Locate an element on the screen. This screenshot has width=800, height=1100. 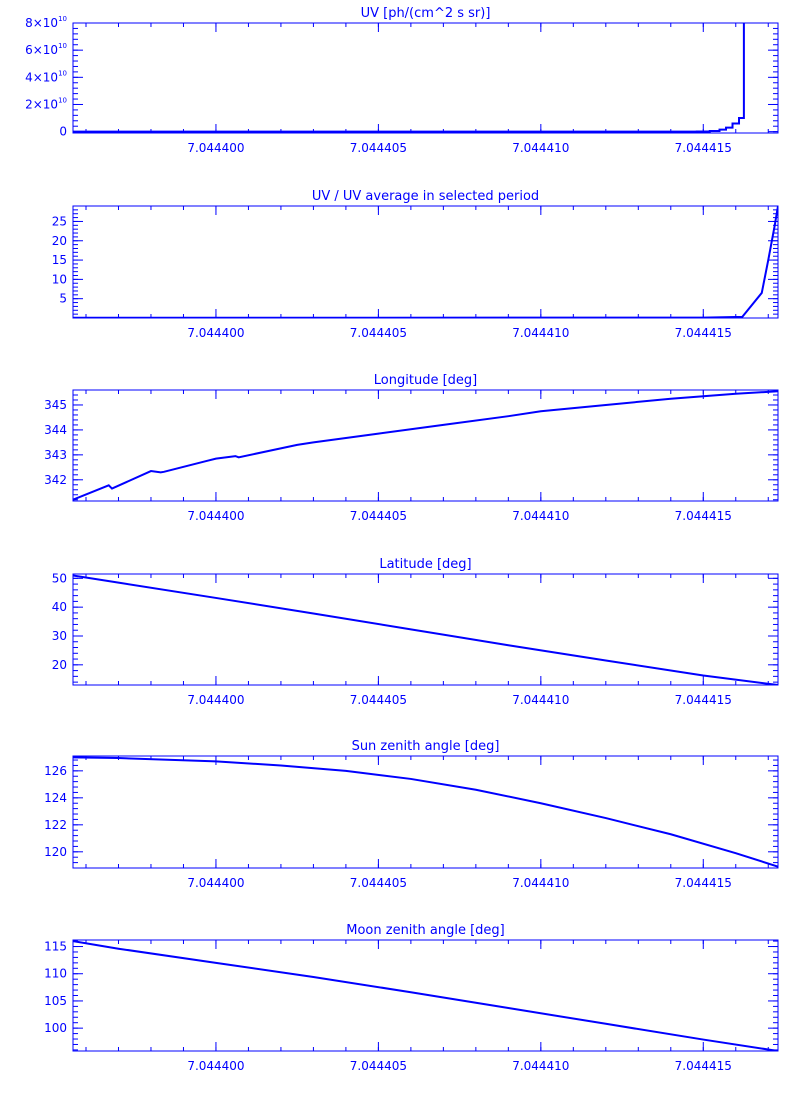
y-tick-mantissa: 30 is located at coordinates (59, 636).